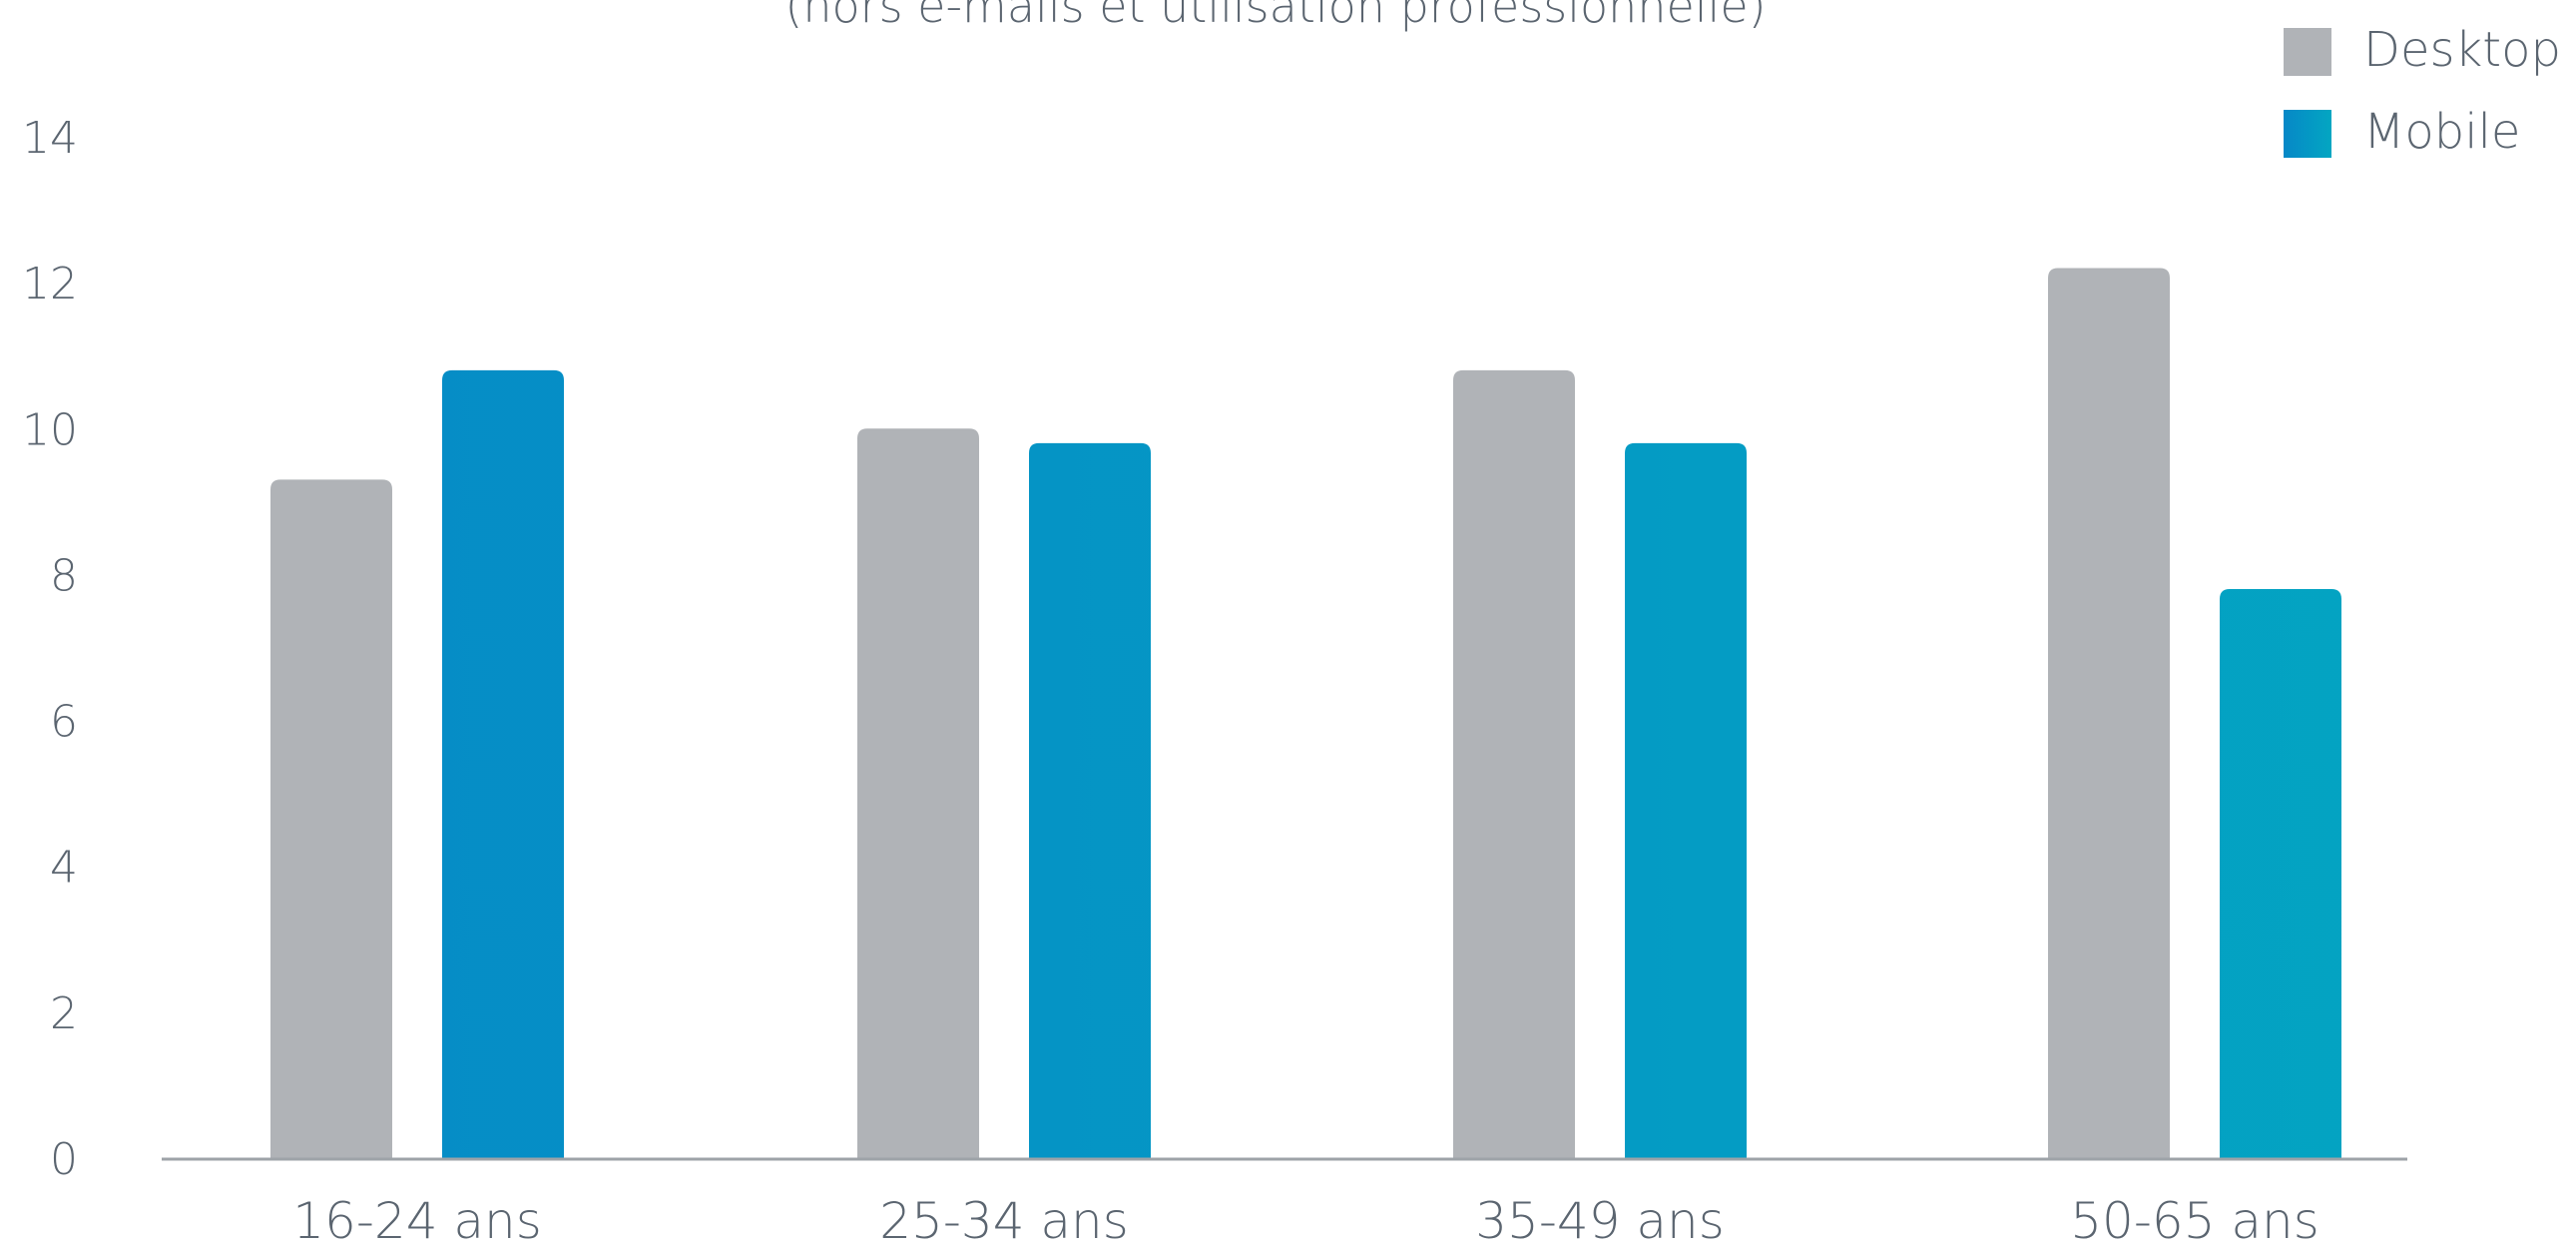 This screenshot has width=2576, height=1249. Describe the element at coordinates (64, 1159) in the screenshot. I see `y-tick-label: 0` at that location.